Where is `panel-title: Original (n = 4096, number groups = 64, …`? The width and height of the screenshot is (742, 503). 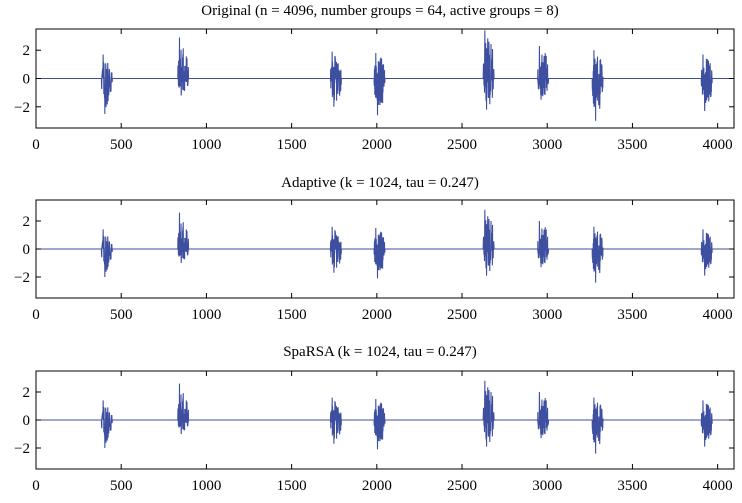
panel-title: Original (n = 4096, number groups = 64, … is located at coordinates (379, 11).